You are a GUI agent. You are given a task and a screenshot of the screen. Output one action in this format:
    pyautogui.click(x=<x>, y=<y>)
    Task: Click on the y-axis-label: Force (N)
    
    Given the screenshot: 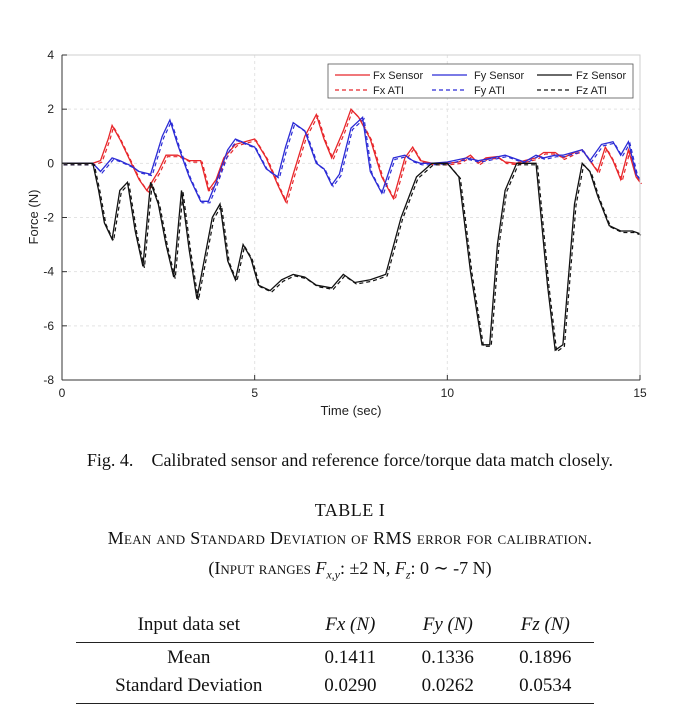 What is the action you would take?
    pyautogui.click(x=33, y=217)
    